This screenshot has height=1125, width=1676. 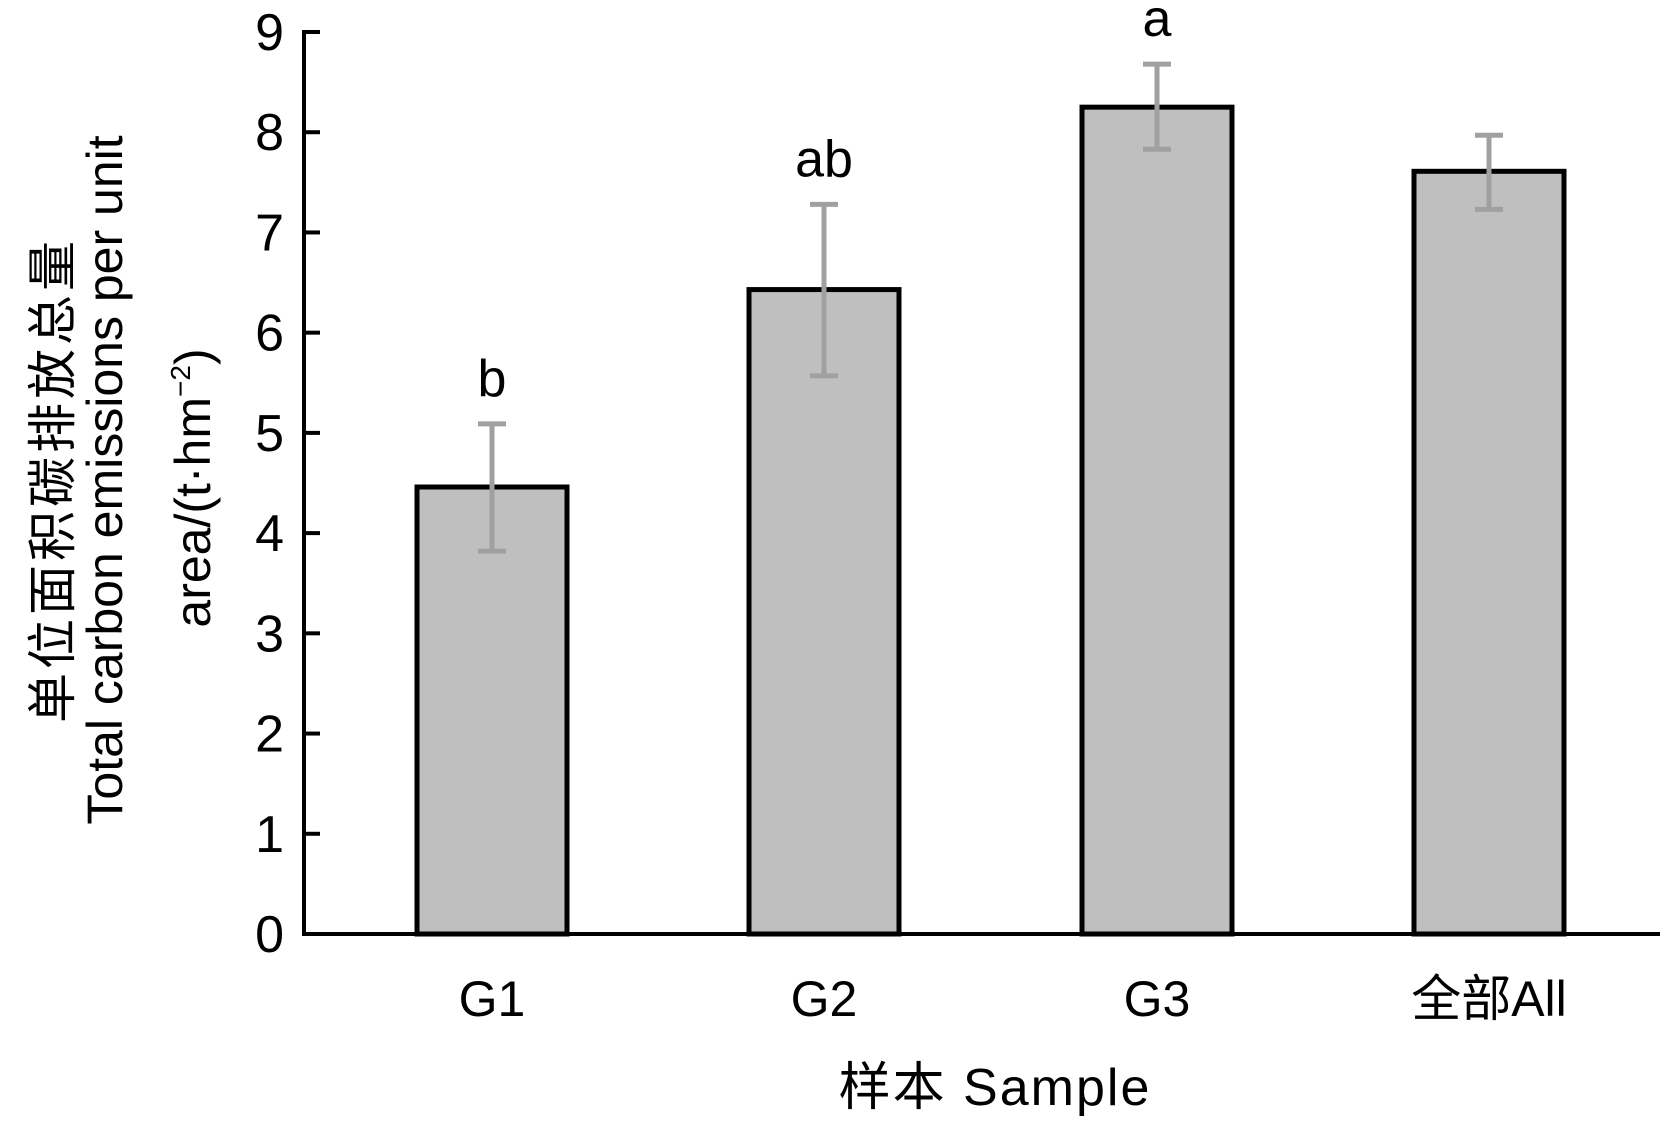 I want to click on x-tick-label: G2, so click(x=824, y=999).